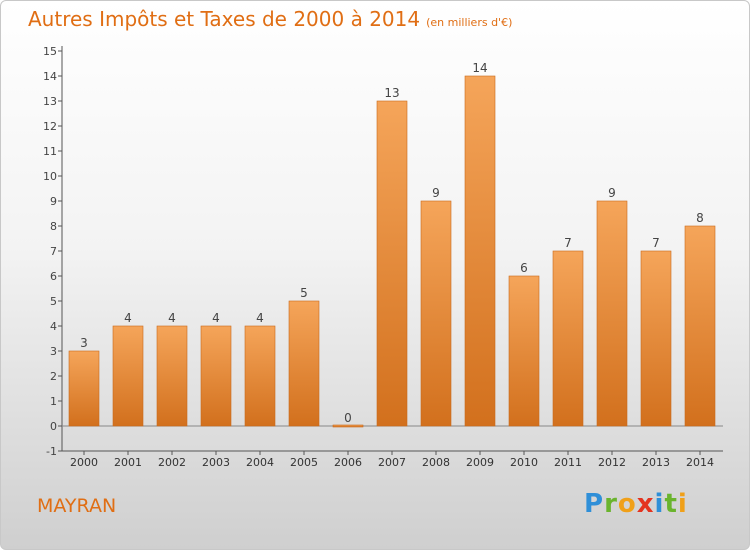 The height and width of the screenshot is (550, 750). I want to click on proxiti-logo: Proxiti, so click(636, 504).